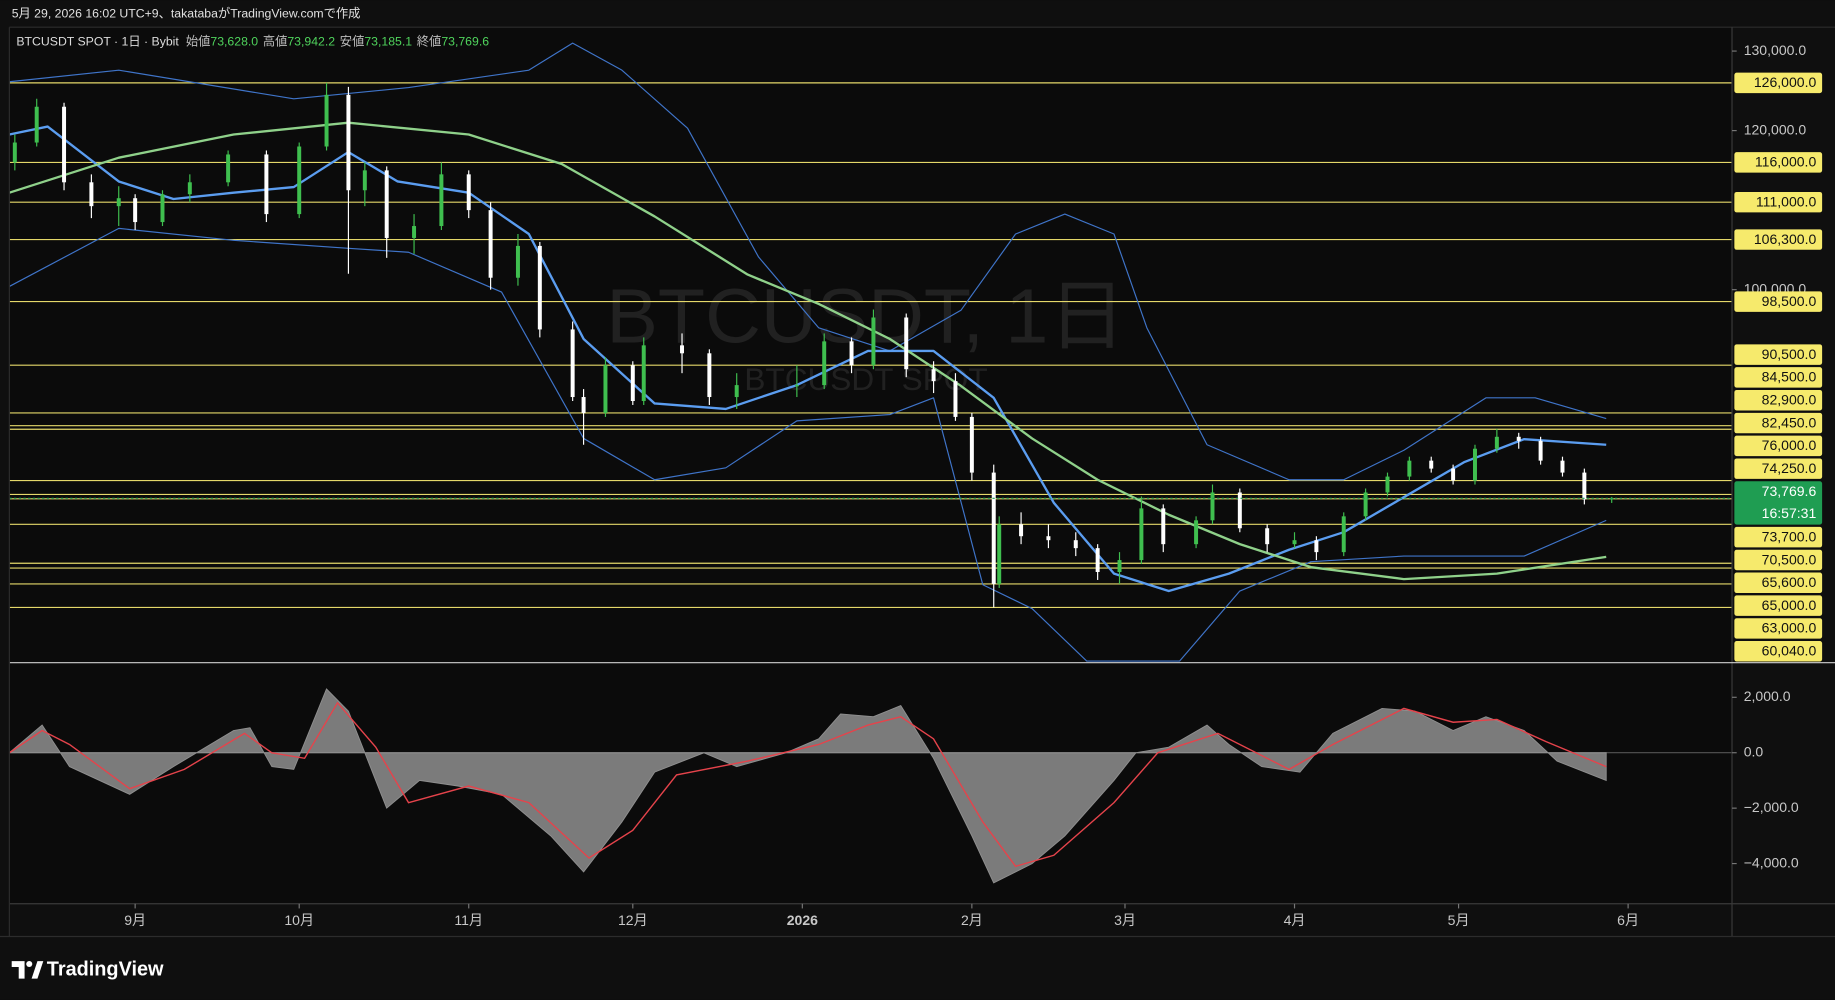  What do you see at coordinates (97, 42) in the screenshot?
I see `legend-title: BTCUSDT SPOT · 1日 · Bybit` at bounding box center [97, 42].